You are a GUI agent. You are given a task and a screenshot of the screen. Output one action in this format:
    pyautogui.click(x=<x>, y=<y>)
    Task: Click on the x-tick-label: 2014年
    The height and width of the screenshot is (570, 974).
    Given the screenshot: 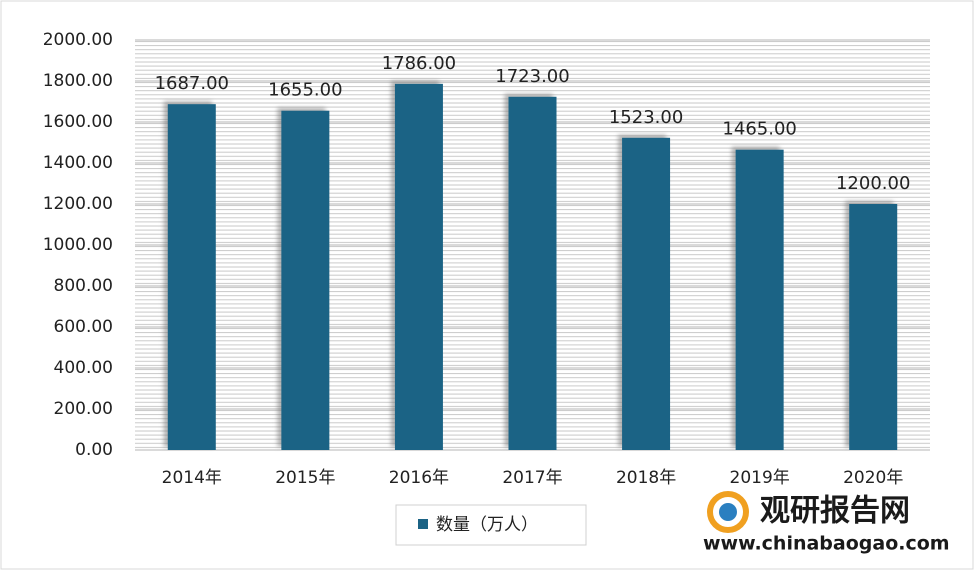 What is the action you would take?
    pyautogui.click(x=192, y=478)
    